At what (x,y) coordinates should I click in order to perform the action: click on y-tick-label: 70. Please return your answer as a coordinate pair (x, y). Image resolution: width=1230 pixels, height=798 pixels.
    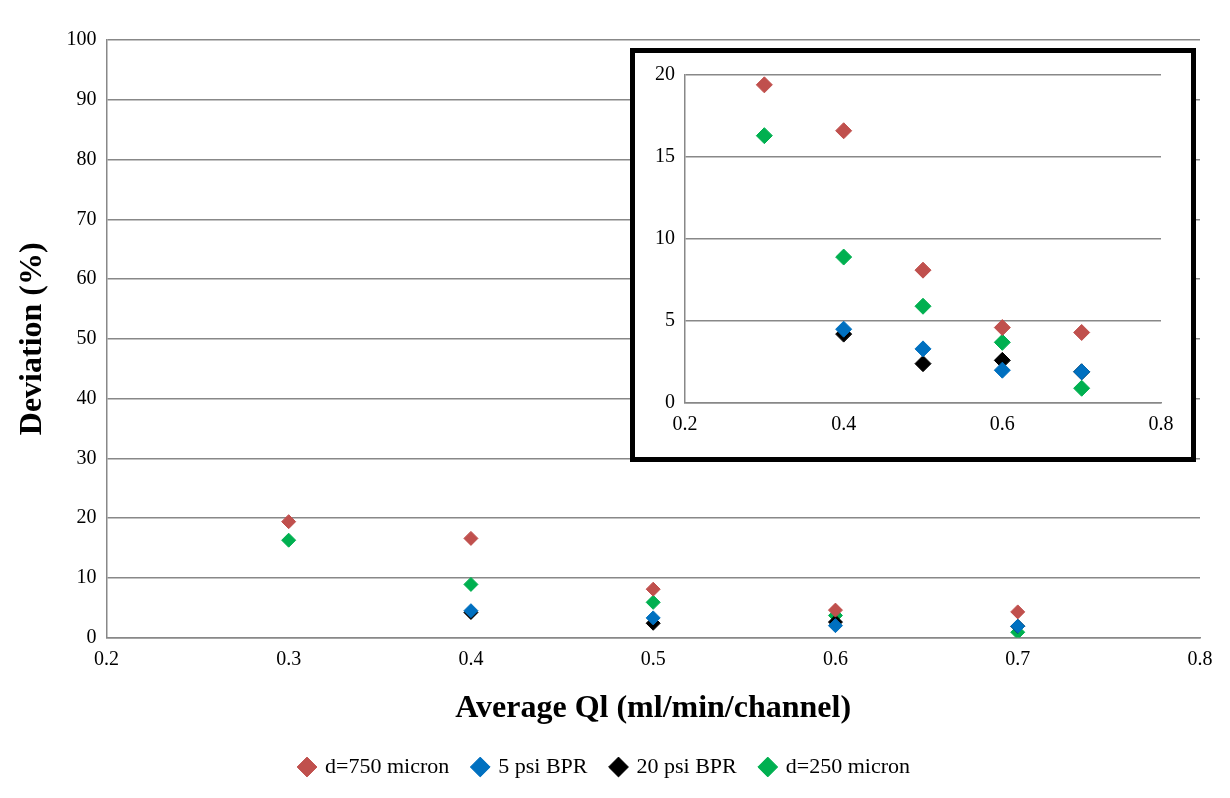
    Looking at the image, I should click on (86, 217).